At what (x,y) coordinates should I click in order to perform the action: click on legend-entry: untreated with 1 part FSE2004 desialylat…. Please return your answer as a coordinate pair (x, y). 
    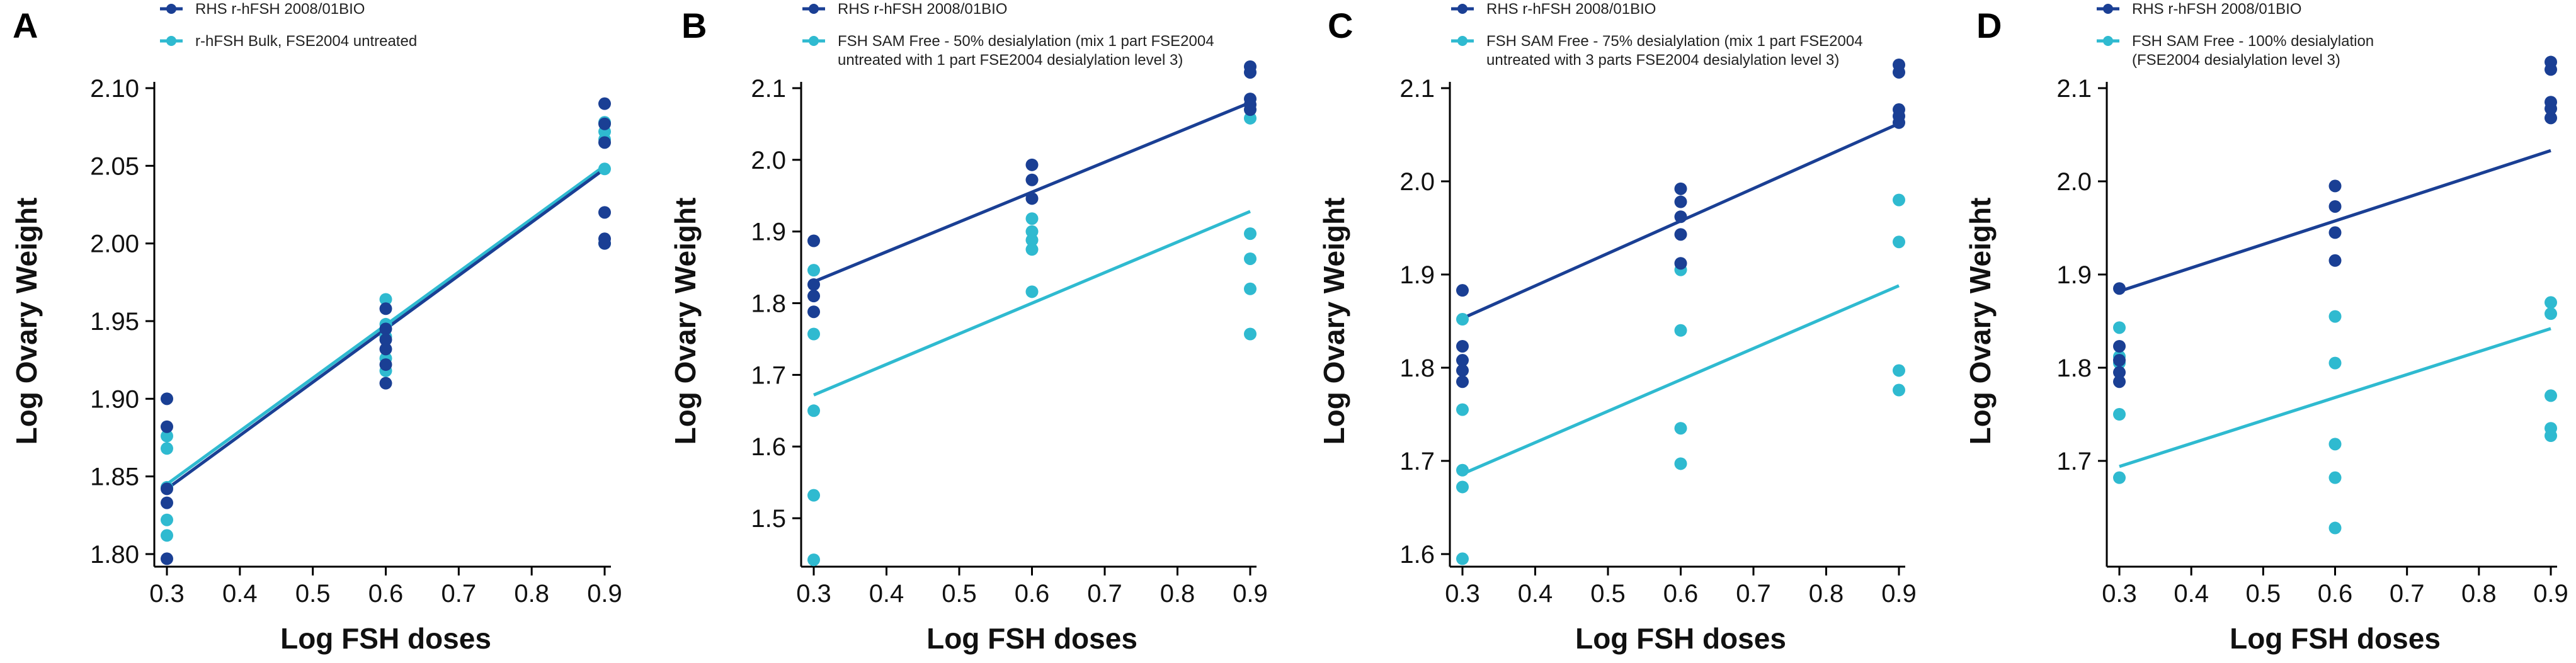
    Looking at the image, I should click on (1010, 60).